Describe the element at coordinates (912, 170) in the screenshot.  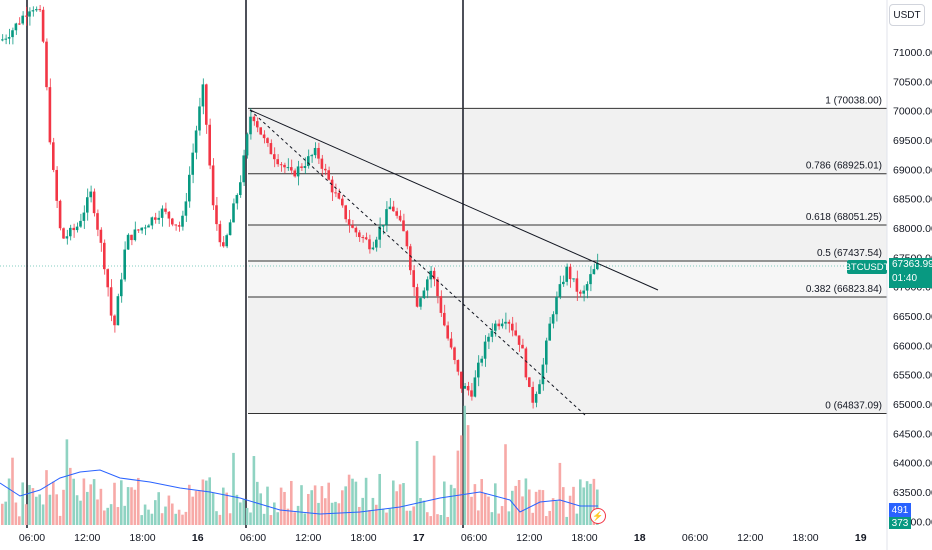
I see `price-tick-label: 69000.00` at that location.